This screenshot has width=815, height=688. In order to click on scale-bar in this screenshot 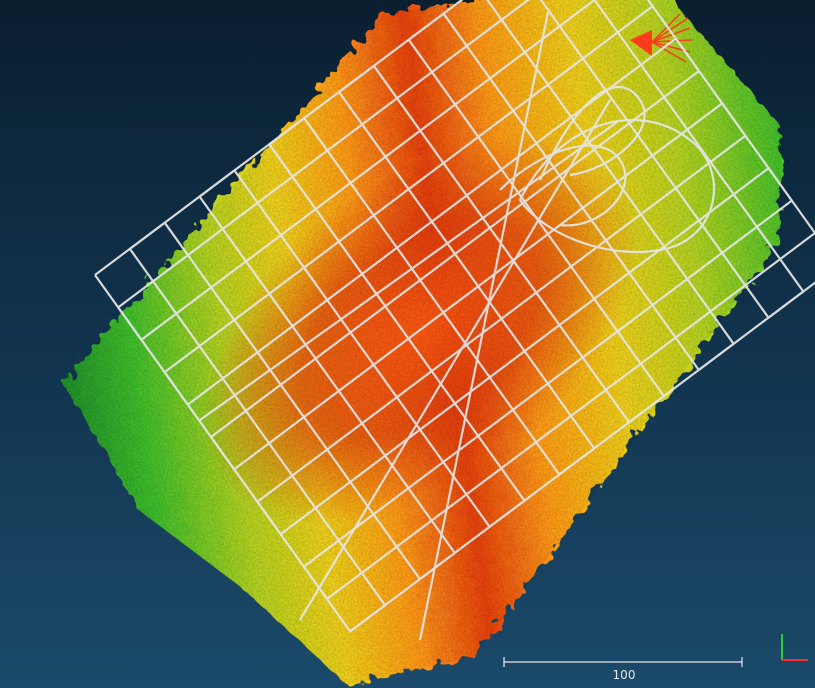, I will do `click(623, 662)`.